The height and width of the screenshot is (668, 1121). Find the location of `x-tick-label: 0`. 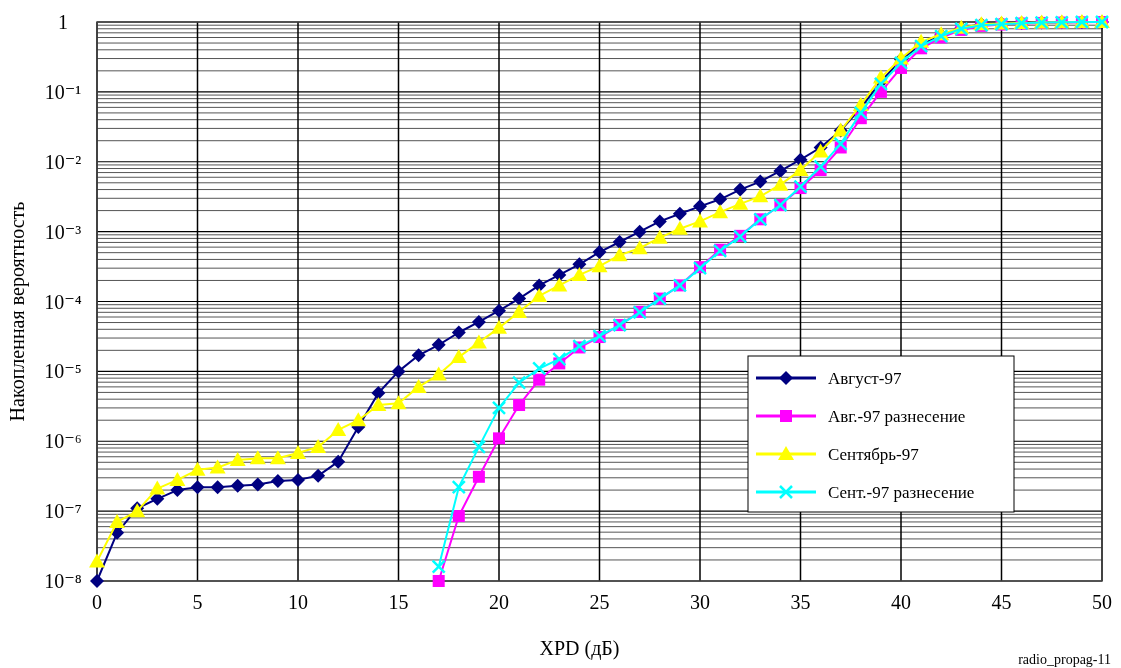

x-tick-label: 0 is located at coordinates (97, 602).